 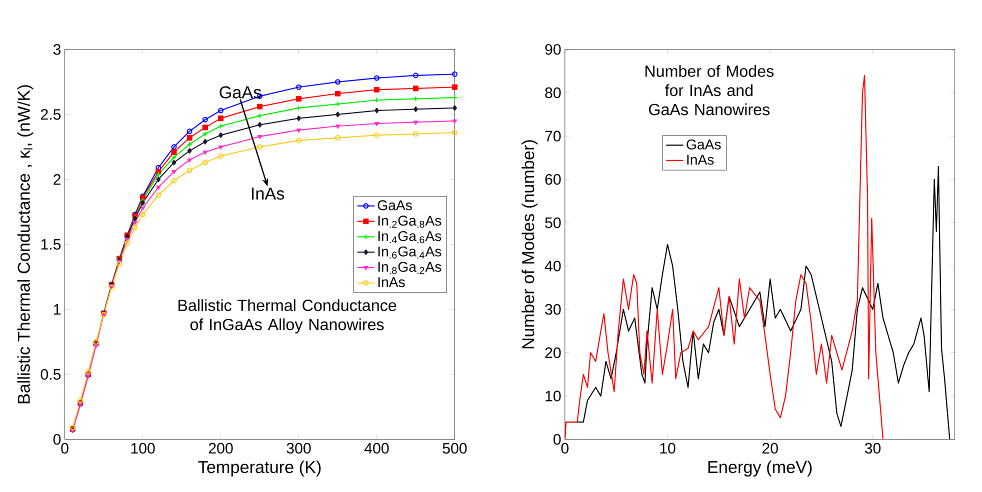 I want to click on x-tick-label: 100, so click(x=143, y=448).